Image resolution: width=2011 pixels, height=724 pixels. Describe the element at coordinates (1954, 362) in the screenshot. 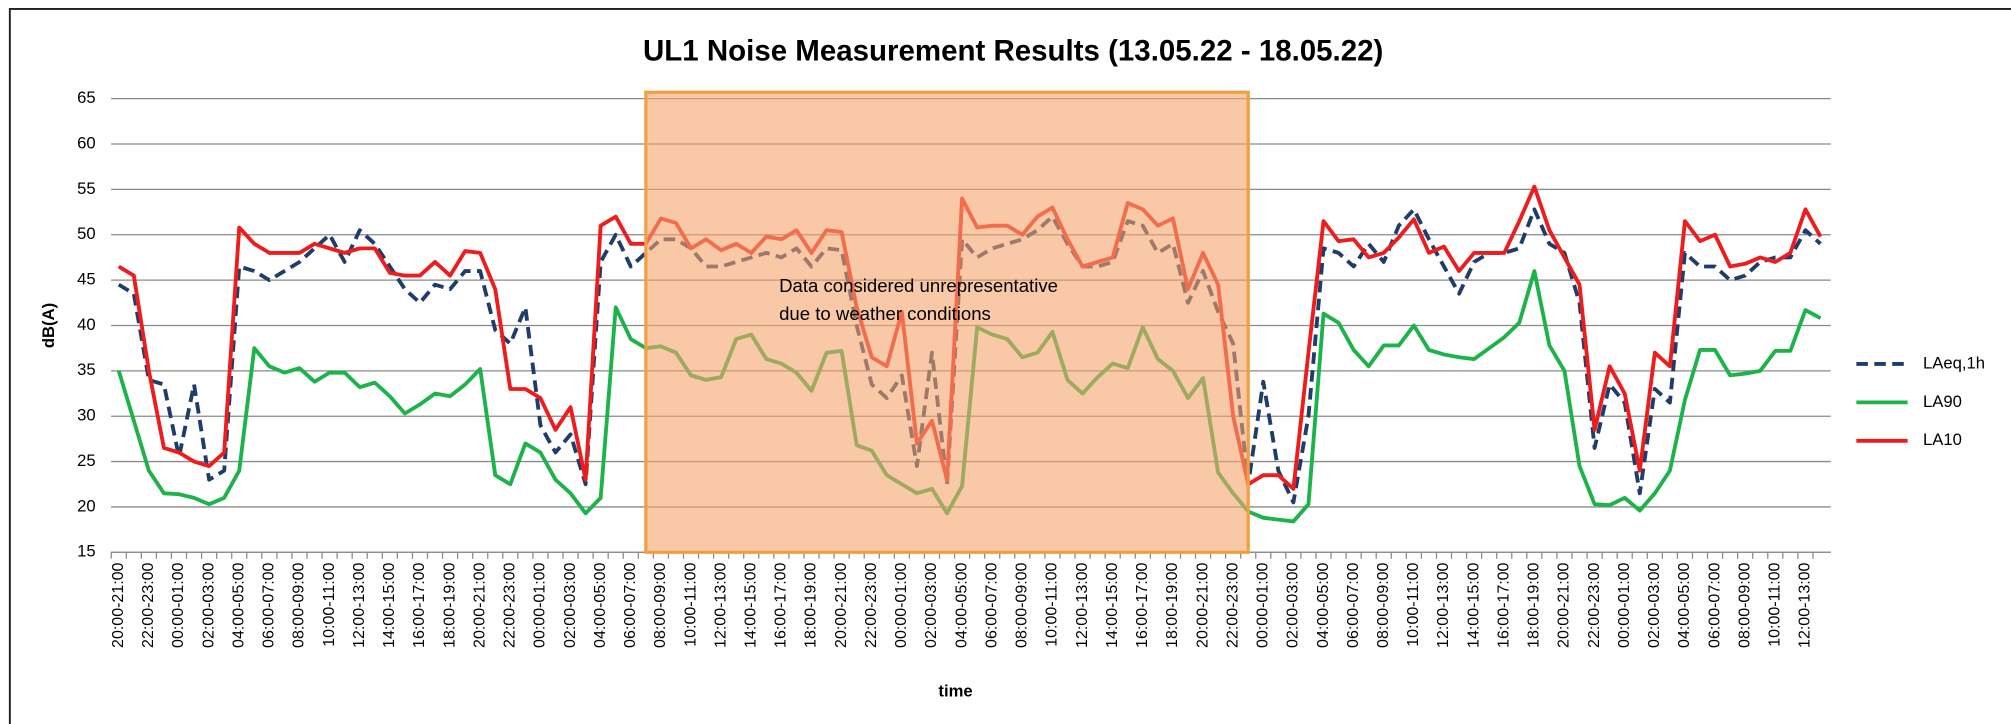

I see `legend-label: LAeq,1h` at that location.